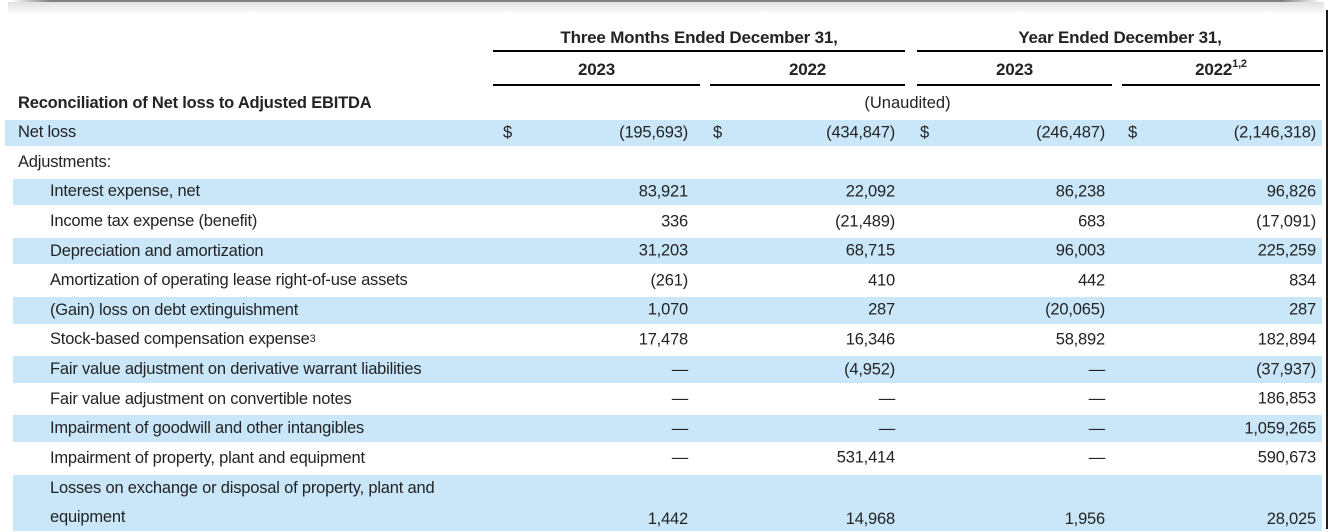 This screenshot has height=532, width=1332. Describe the element at coordinates (699, 39) in the screenshot. I see `column-group-header-three-months: Three Months Ended December 31,` at that location.